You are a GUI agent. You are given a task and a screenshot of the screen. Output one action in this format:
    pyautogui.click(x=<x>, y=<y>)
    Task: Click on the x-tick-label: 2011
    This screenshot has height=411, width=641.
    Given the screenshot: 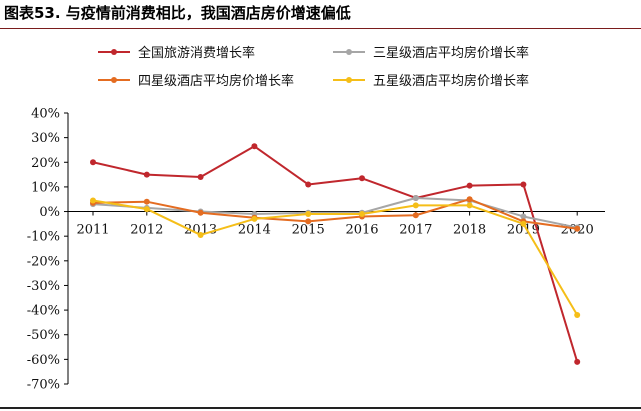 What is the action you would take?
    pyautogui.click(x=92, y=230)
    